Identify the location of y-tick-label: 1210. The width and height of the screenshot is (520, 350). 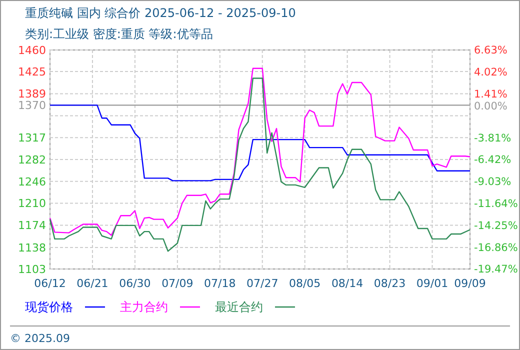
(32, 203).